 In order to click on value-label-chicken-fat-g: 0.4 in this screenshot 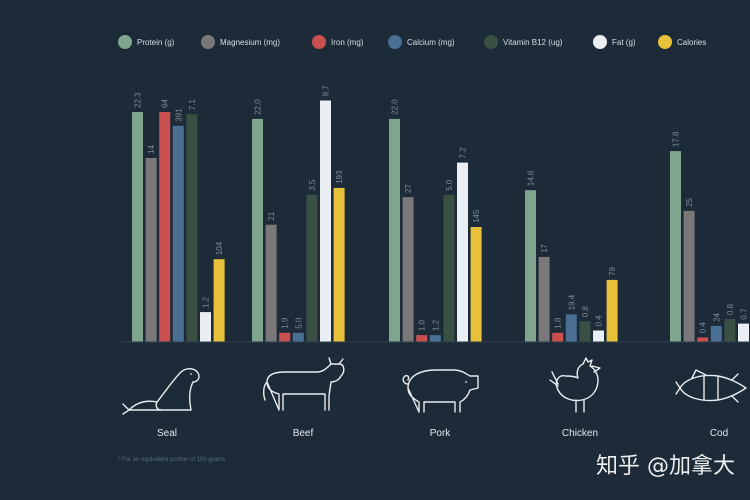, I will do `click(599, 321)`.